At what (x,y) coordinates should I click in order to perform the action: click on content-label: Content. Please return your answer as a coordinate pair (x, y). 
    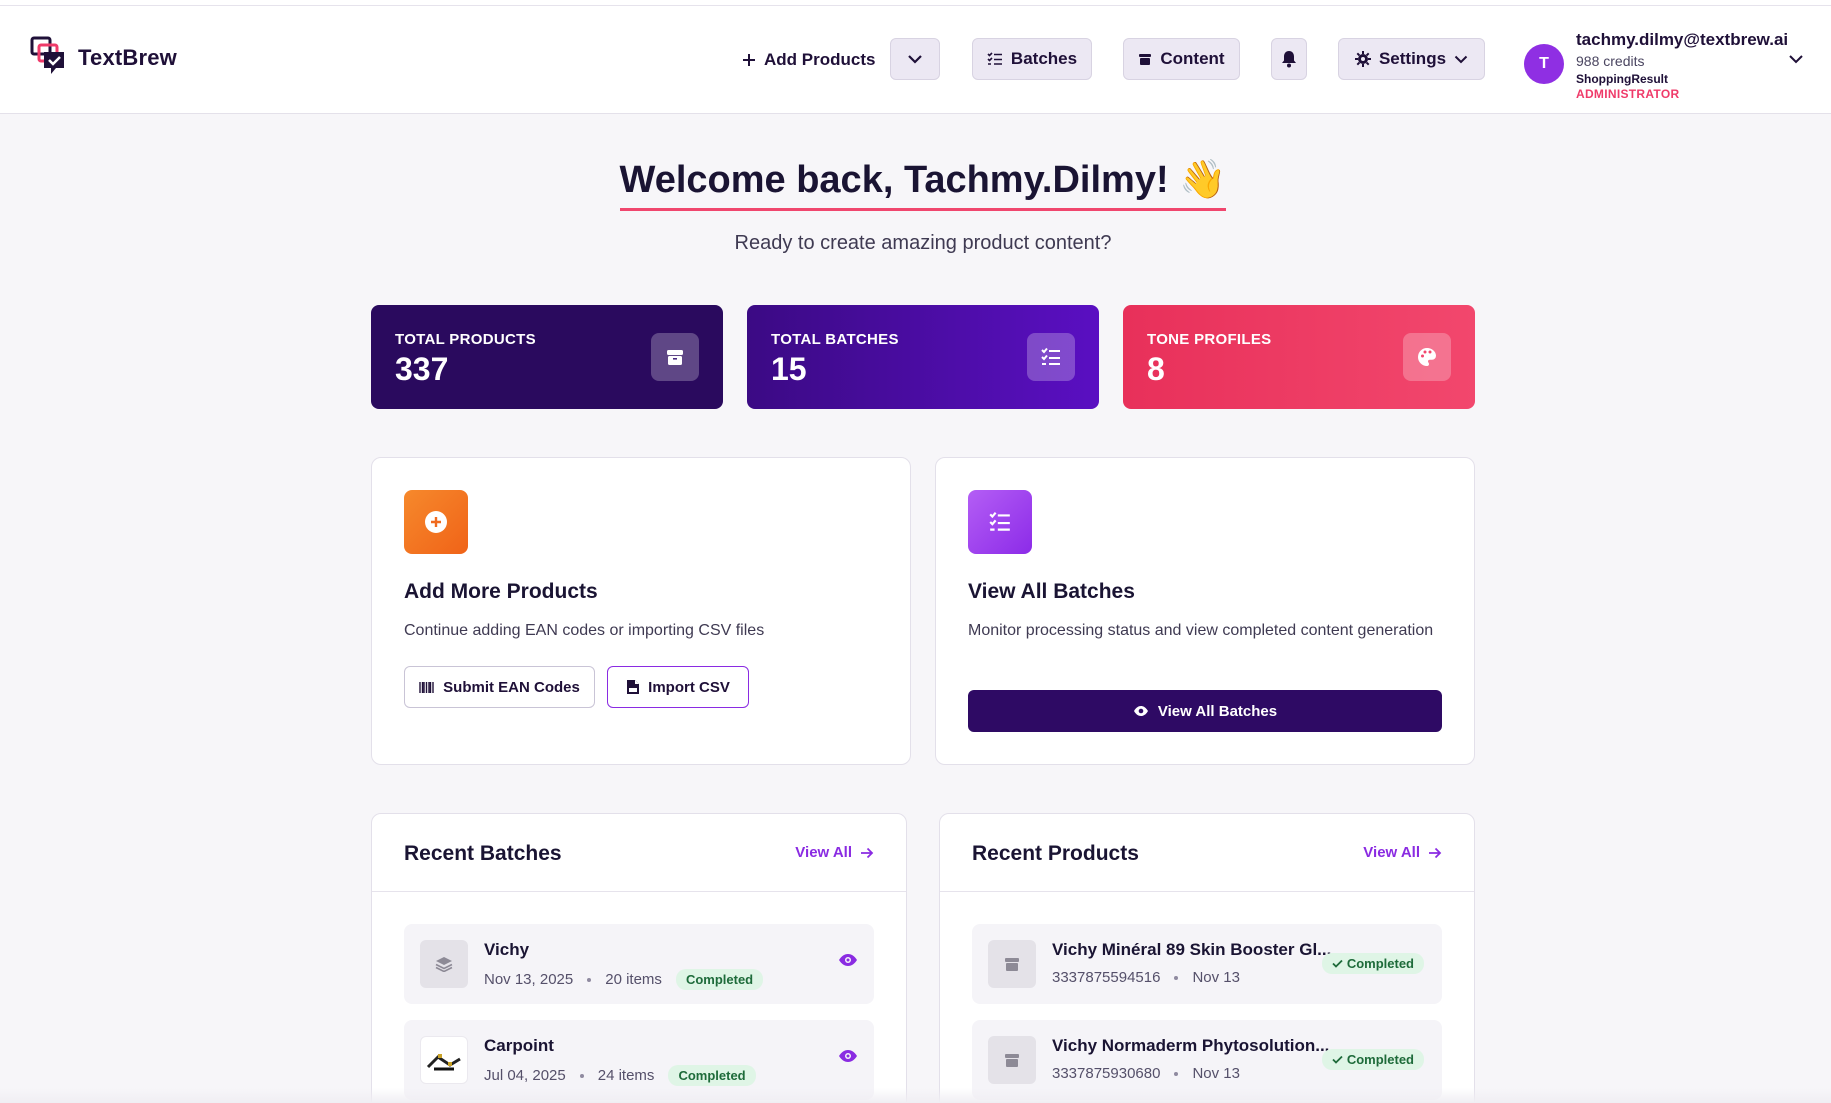
    Looking at the image, I should click on (1192, 58).